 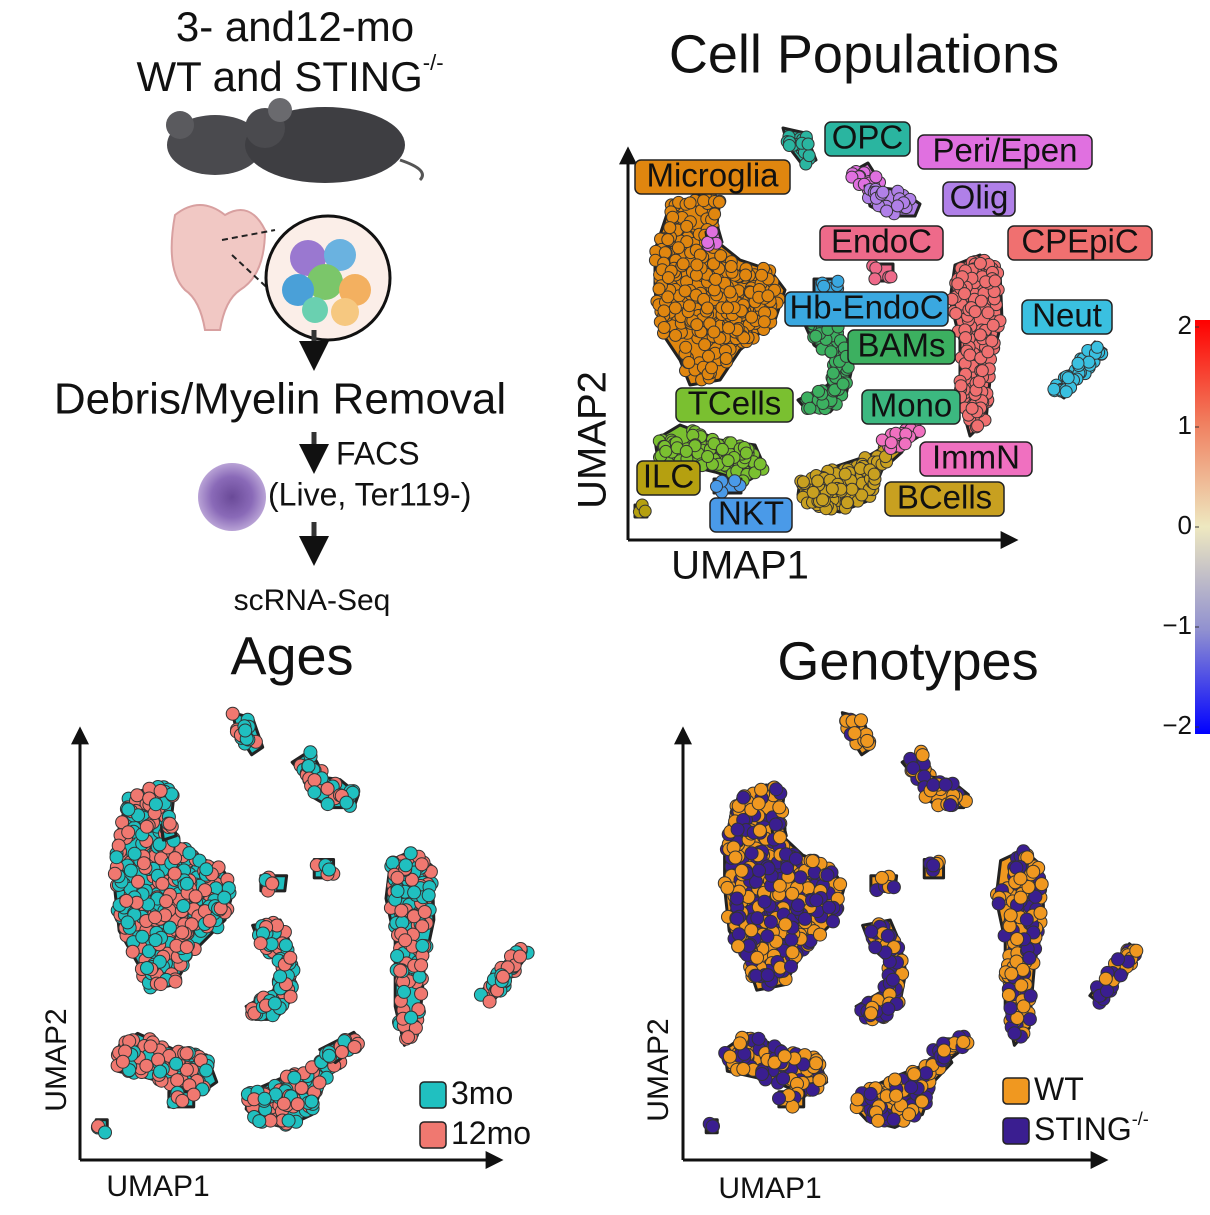 I want to click on workflow-title-text: WT and STING, so click(x=279, y=76).